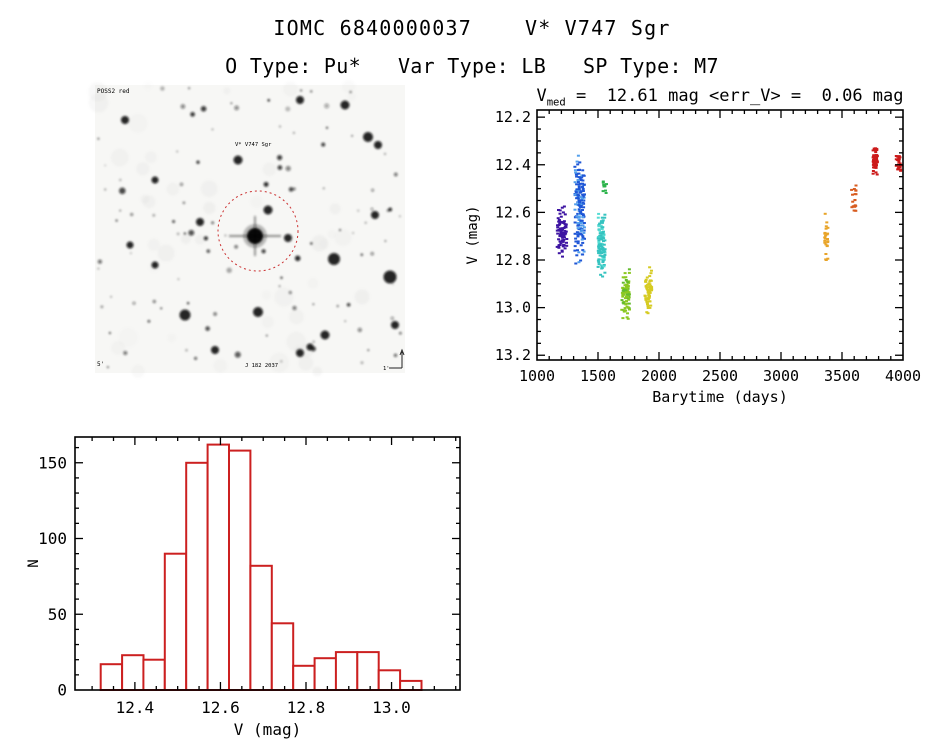 This screenshot has height=747, width=944. What do you see at coordinates (734, 96) in the screenshot?
I see `vmed-value-text: = 12.61 mag <err_V> = 0.06 mag` at bounding box center [734, 96].